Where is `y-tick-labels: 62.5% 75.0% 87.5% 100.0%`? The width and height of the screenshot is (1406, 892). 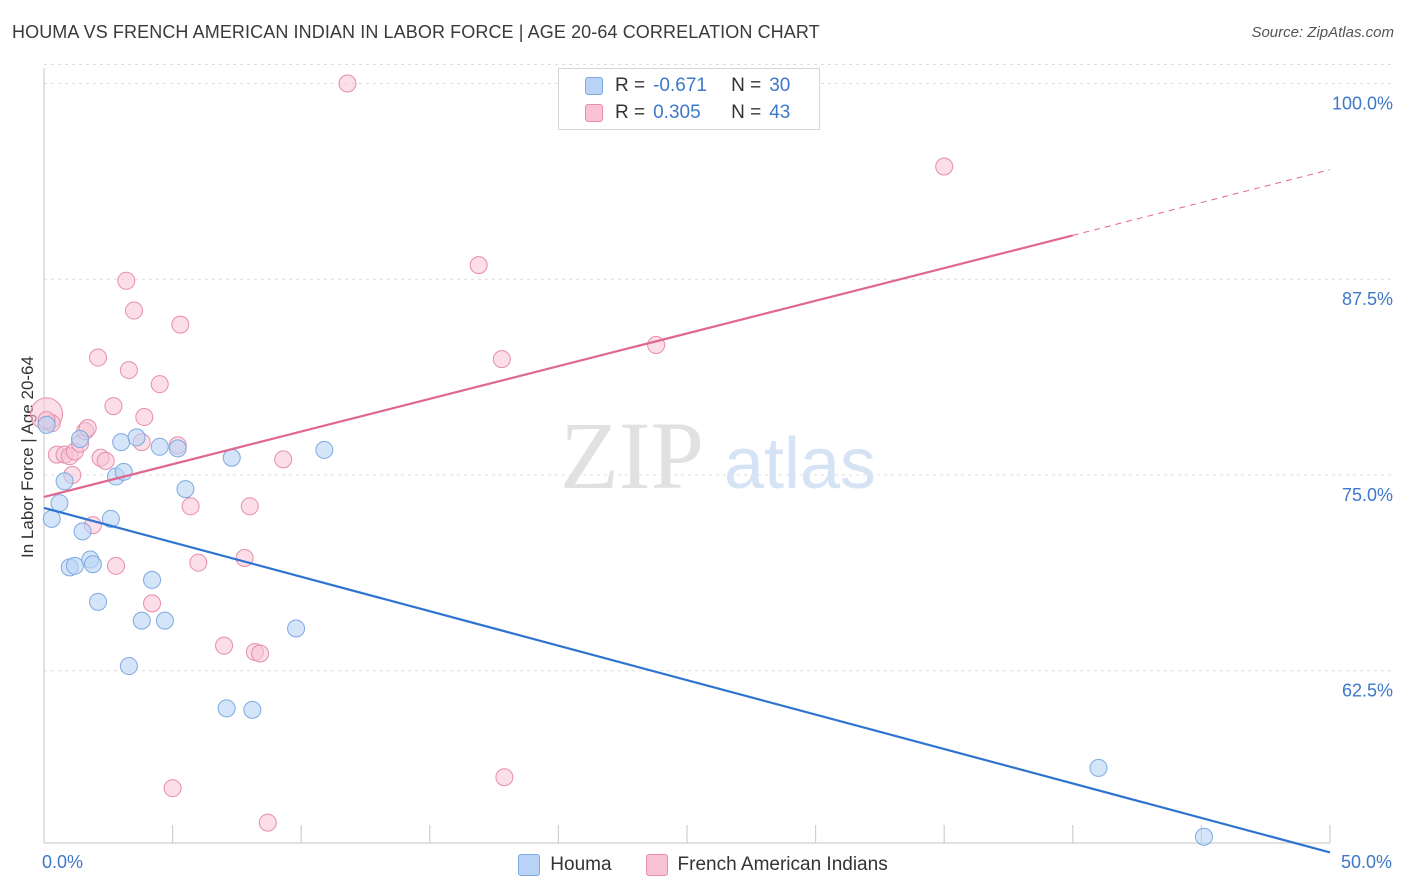 y-tick-labels: 62.5% 75.0% 87.5% 100.0% is located at coordinates (1362, 396).